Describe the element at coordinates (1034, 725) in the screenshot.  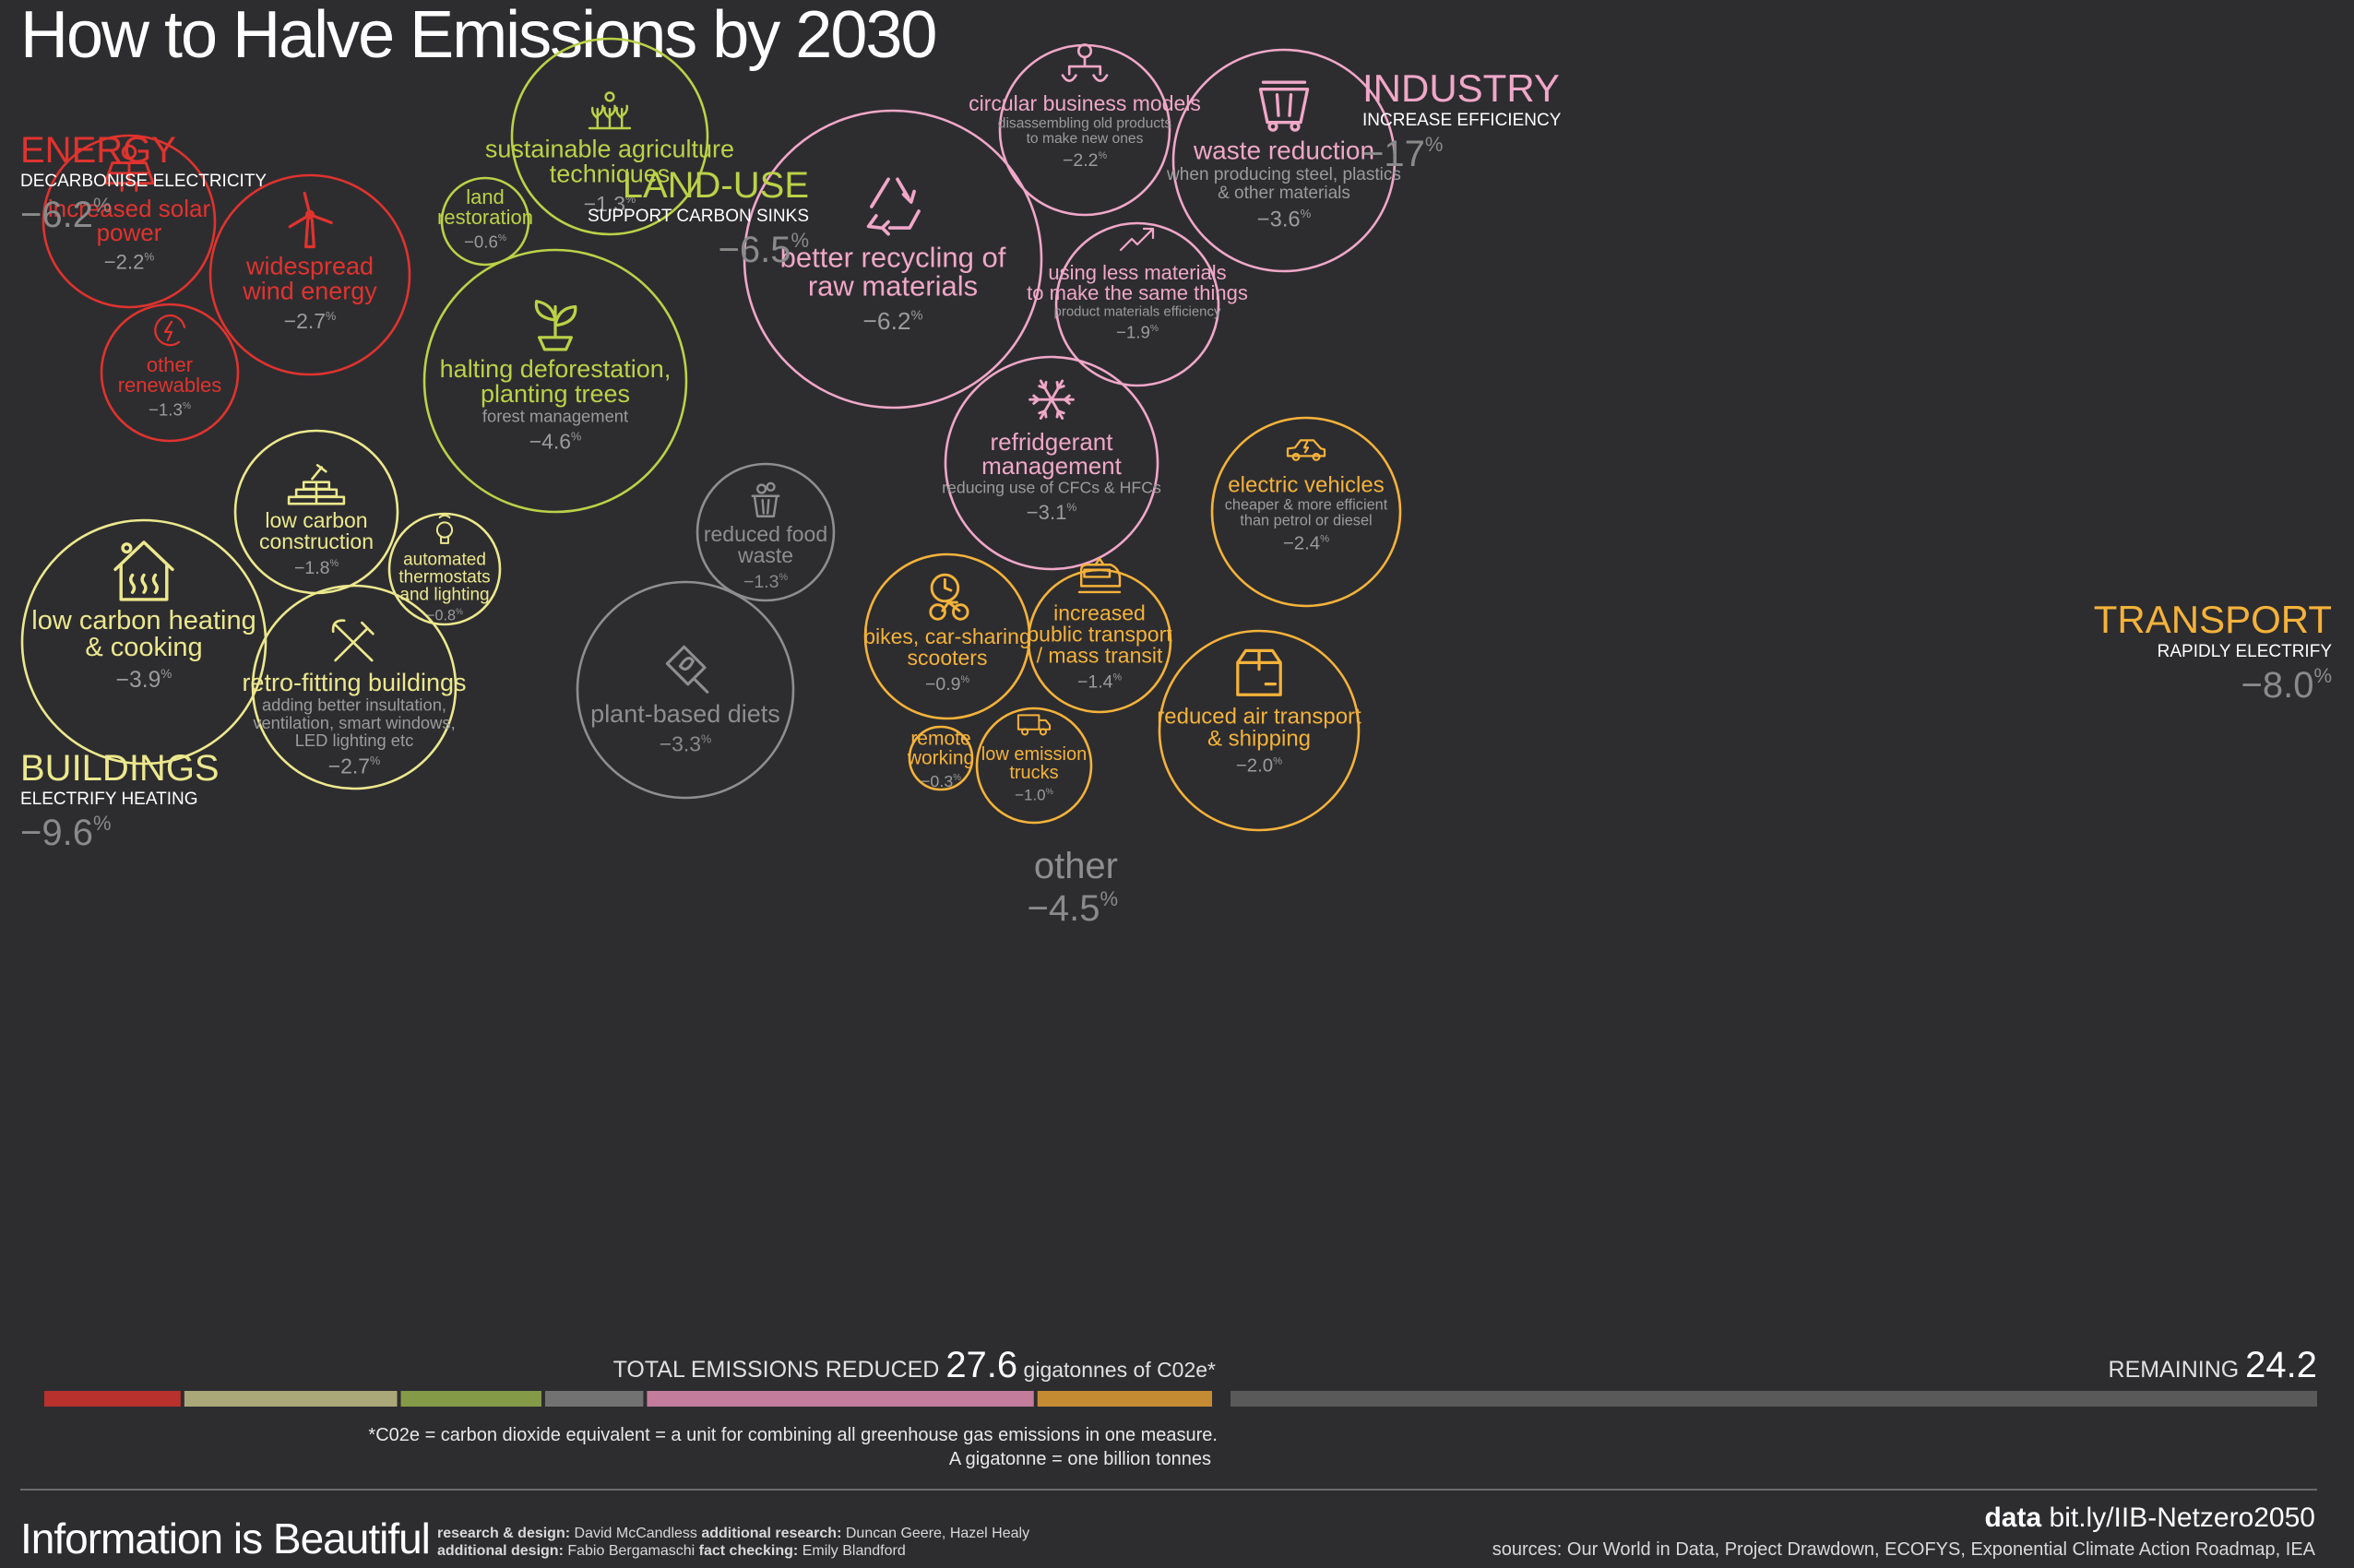
I see `truck-icon` at that location.